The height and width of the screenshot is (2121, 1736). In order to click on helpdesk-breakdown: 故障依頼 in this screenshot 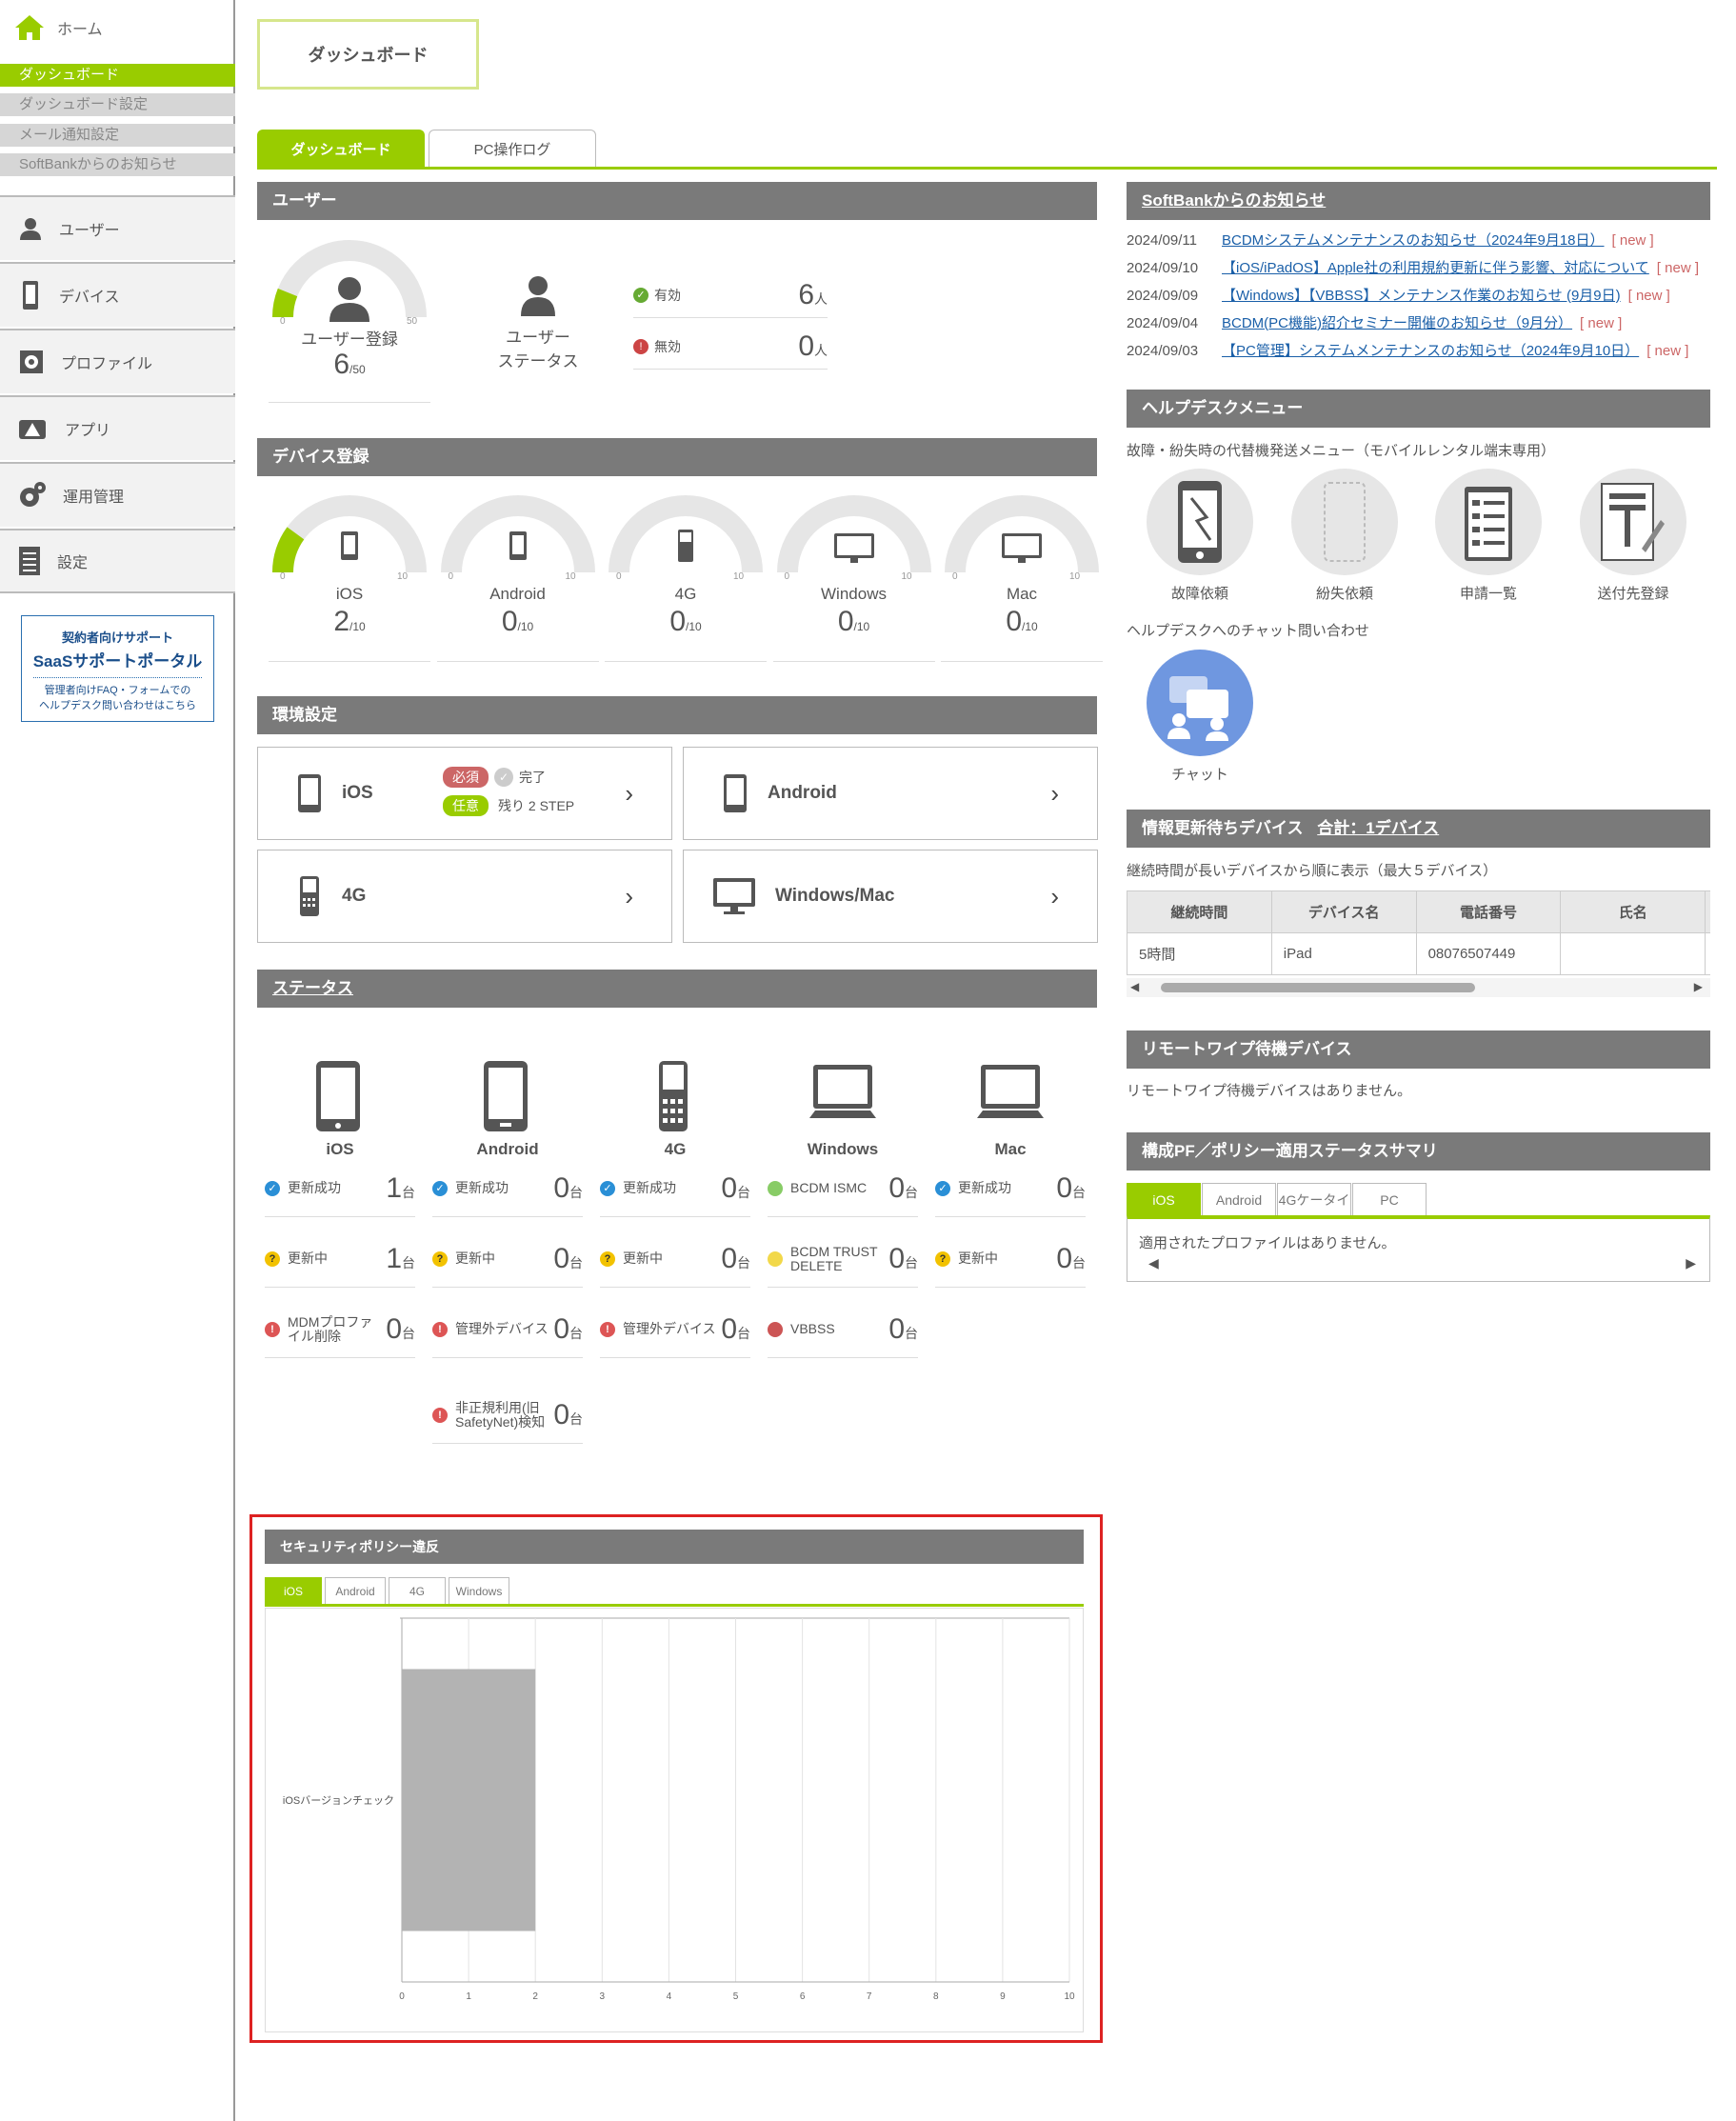, I will do `click(1200, 536)`.